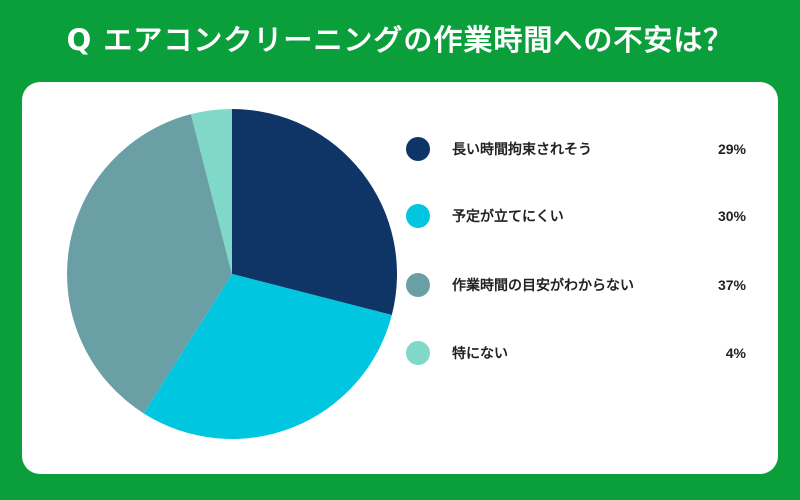 The height and width of the screenshot is (500, 800). Describe the element at coordinates (508, 217) in the screenshot. I see `legend-label-hard-to-plan: 予定が立てにくい` at that location.